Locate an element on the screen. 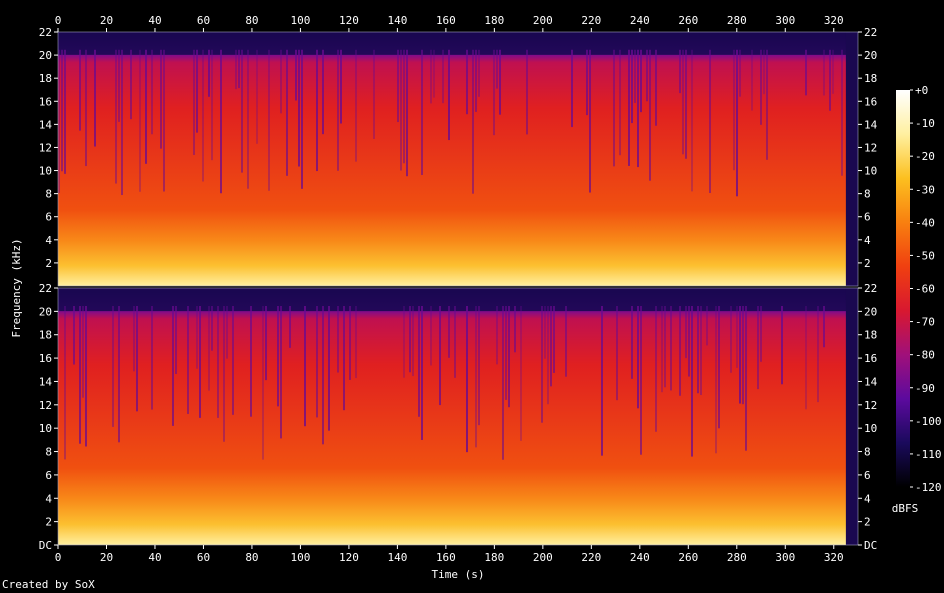 The width and height of the screenshot is (944, 593). x-tick-label: 180 is located at coordinates (494, 557).